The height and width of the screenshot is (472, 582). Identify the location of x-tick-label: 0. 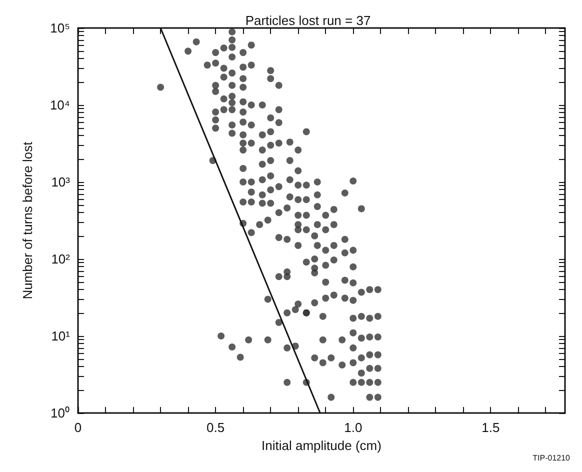
(78, 427).